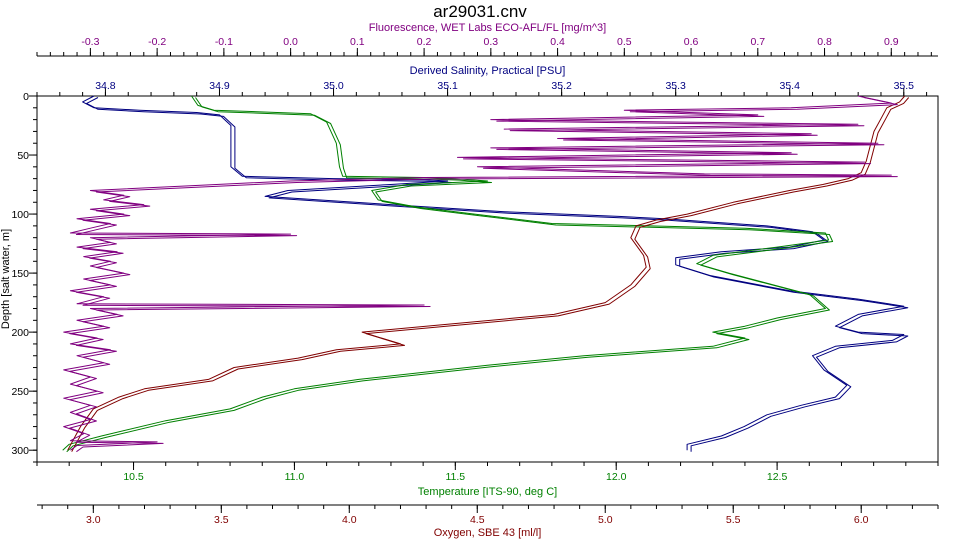 The width and height of the screenshot is (960, 540). I want to click on fluorescence-tick-label: -0.2, so click(157, 42).